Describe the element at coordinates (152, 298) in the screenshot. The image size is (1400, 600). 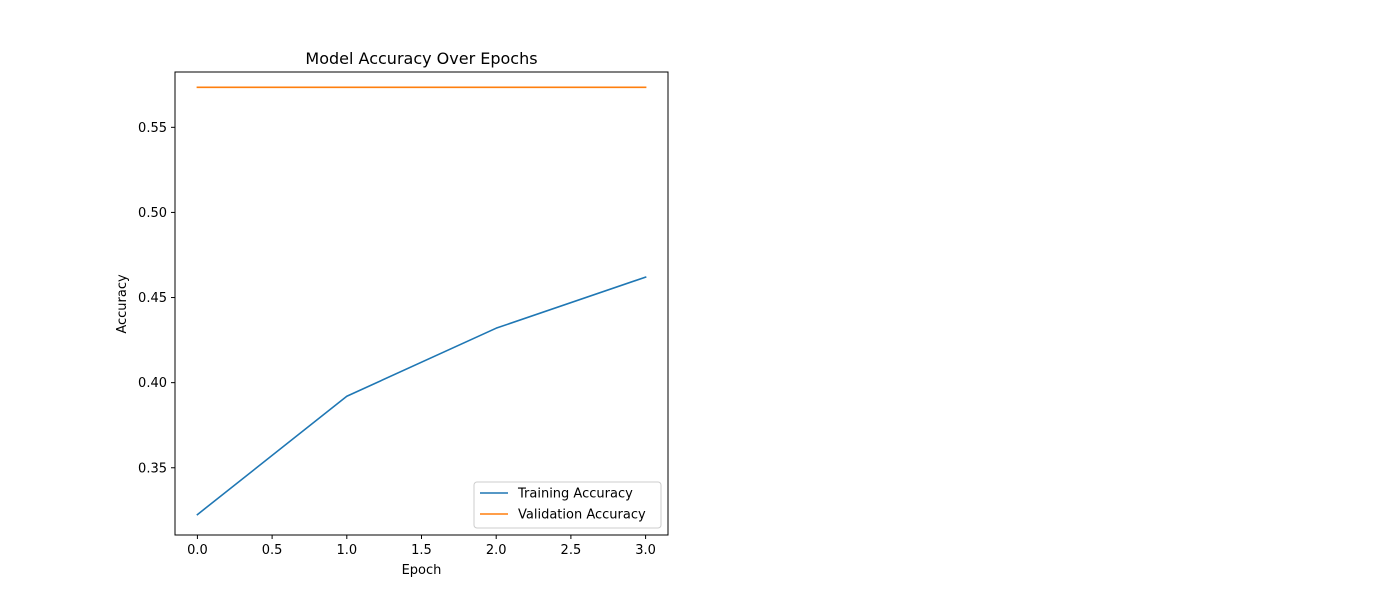
I see `y-tick-label: 0.45` at that location.